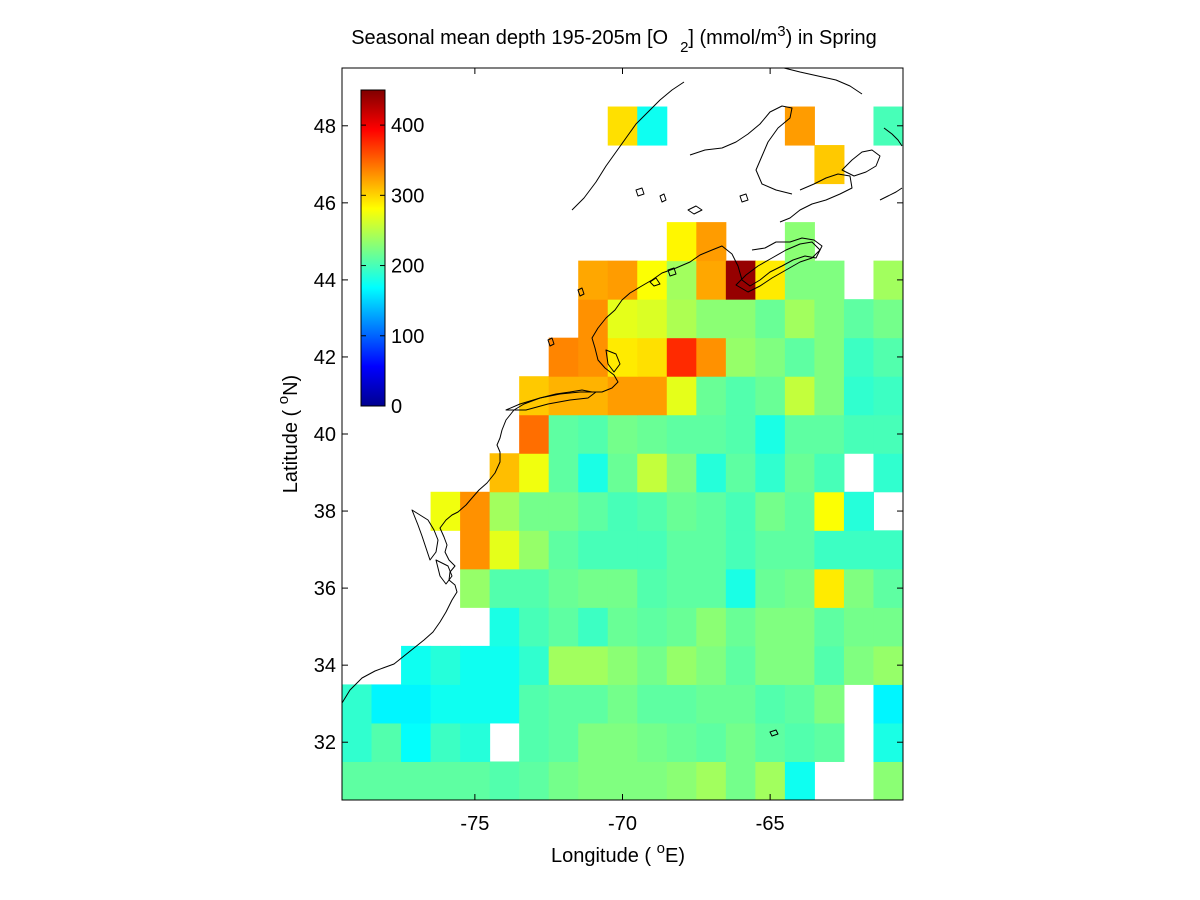 The height and width of the screenshot is (900, 1200). What do you see at coordinates (325, 743) in the screenshot?
I see `y-tick-label: 32` at bounding box center [325, 743].